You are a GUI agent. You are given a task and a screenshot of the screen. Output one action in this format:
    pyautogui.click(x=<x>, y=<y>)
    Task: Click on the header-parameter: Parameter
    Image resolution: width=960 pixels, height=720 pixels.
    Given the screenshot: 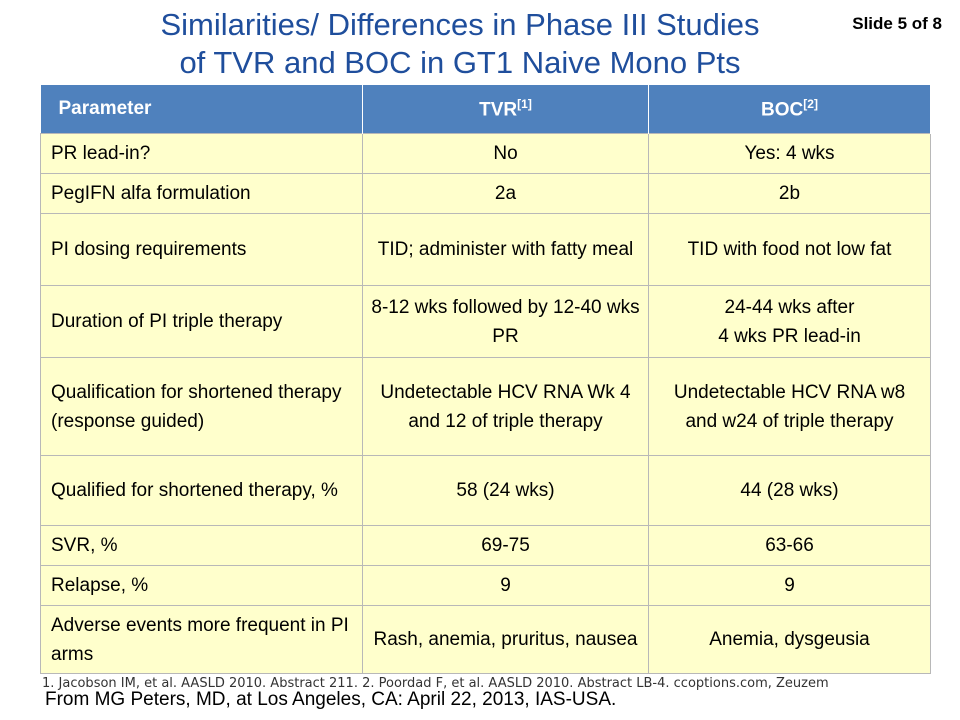 What is the action you would take?
    pyautogui.click(x=201, y=109)
    